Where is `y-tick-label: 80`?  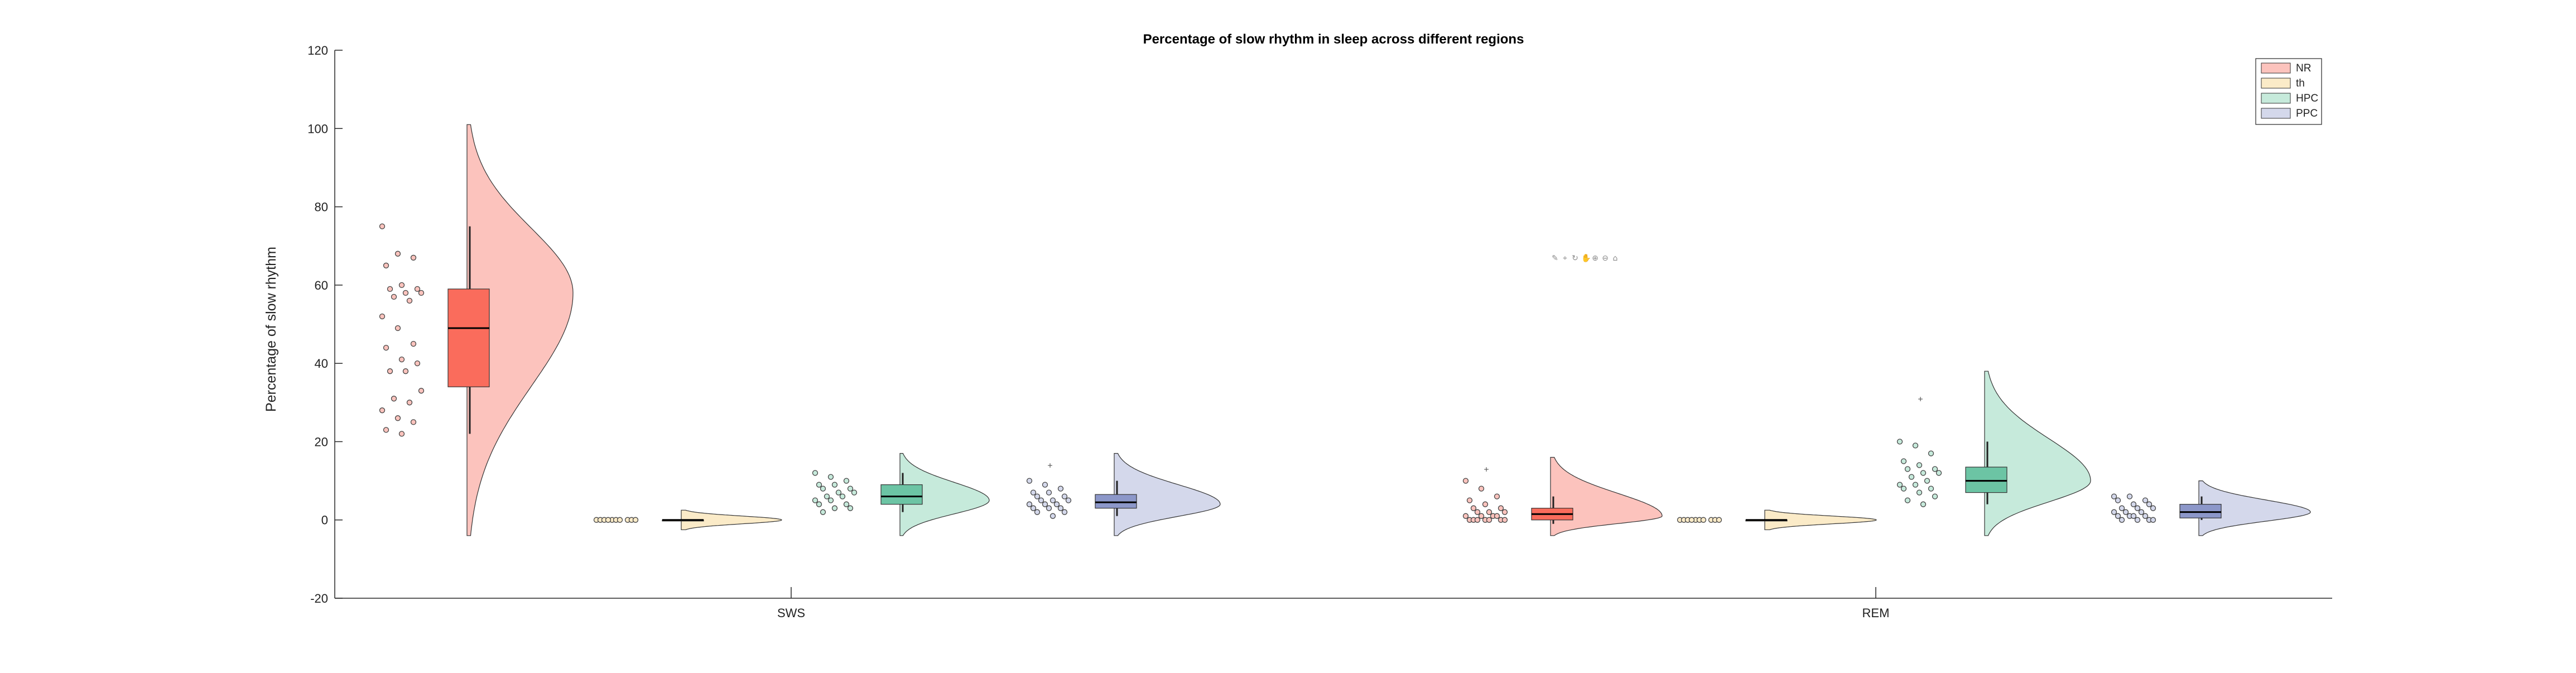
y-tick-label: 80 is located at coordinates (322, 207).